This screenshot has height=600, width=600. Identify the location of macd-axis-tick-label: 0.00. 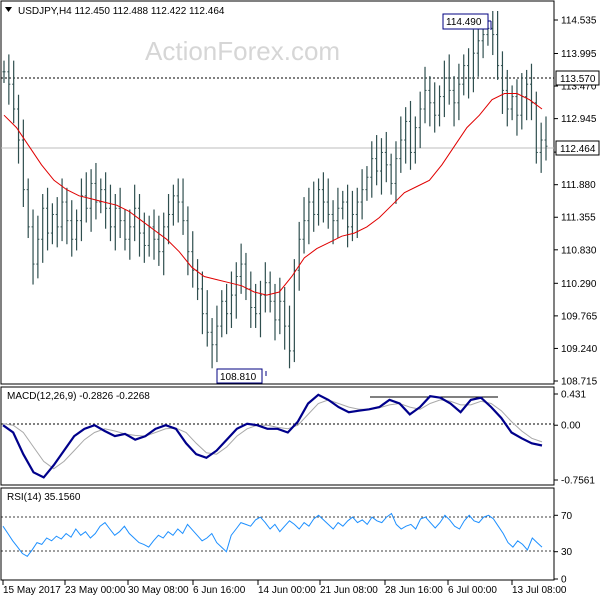
(571, 426).